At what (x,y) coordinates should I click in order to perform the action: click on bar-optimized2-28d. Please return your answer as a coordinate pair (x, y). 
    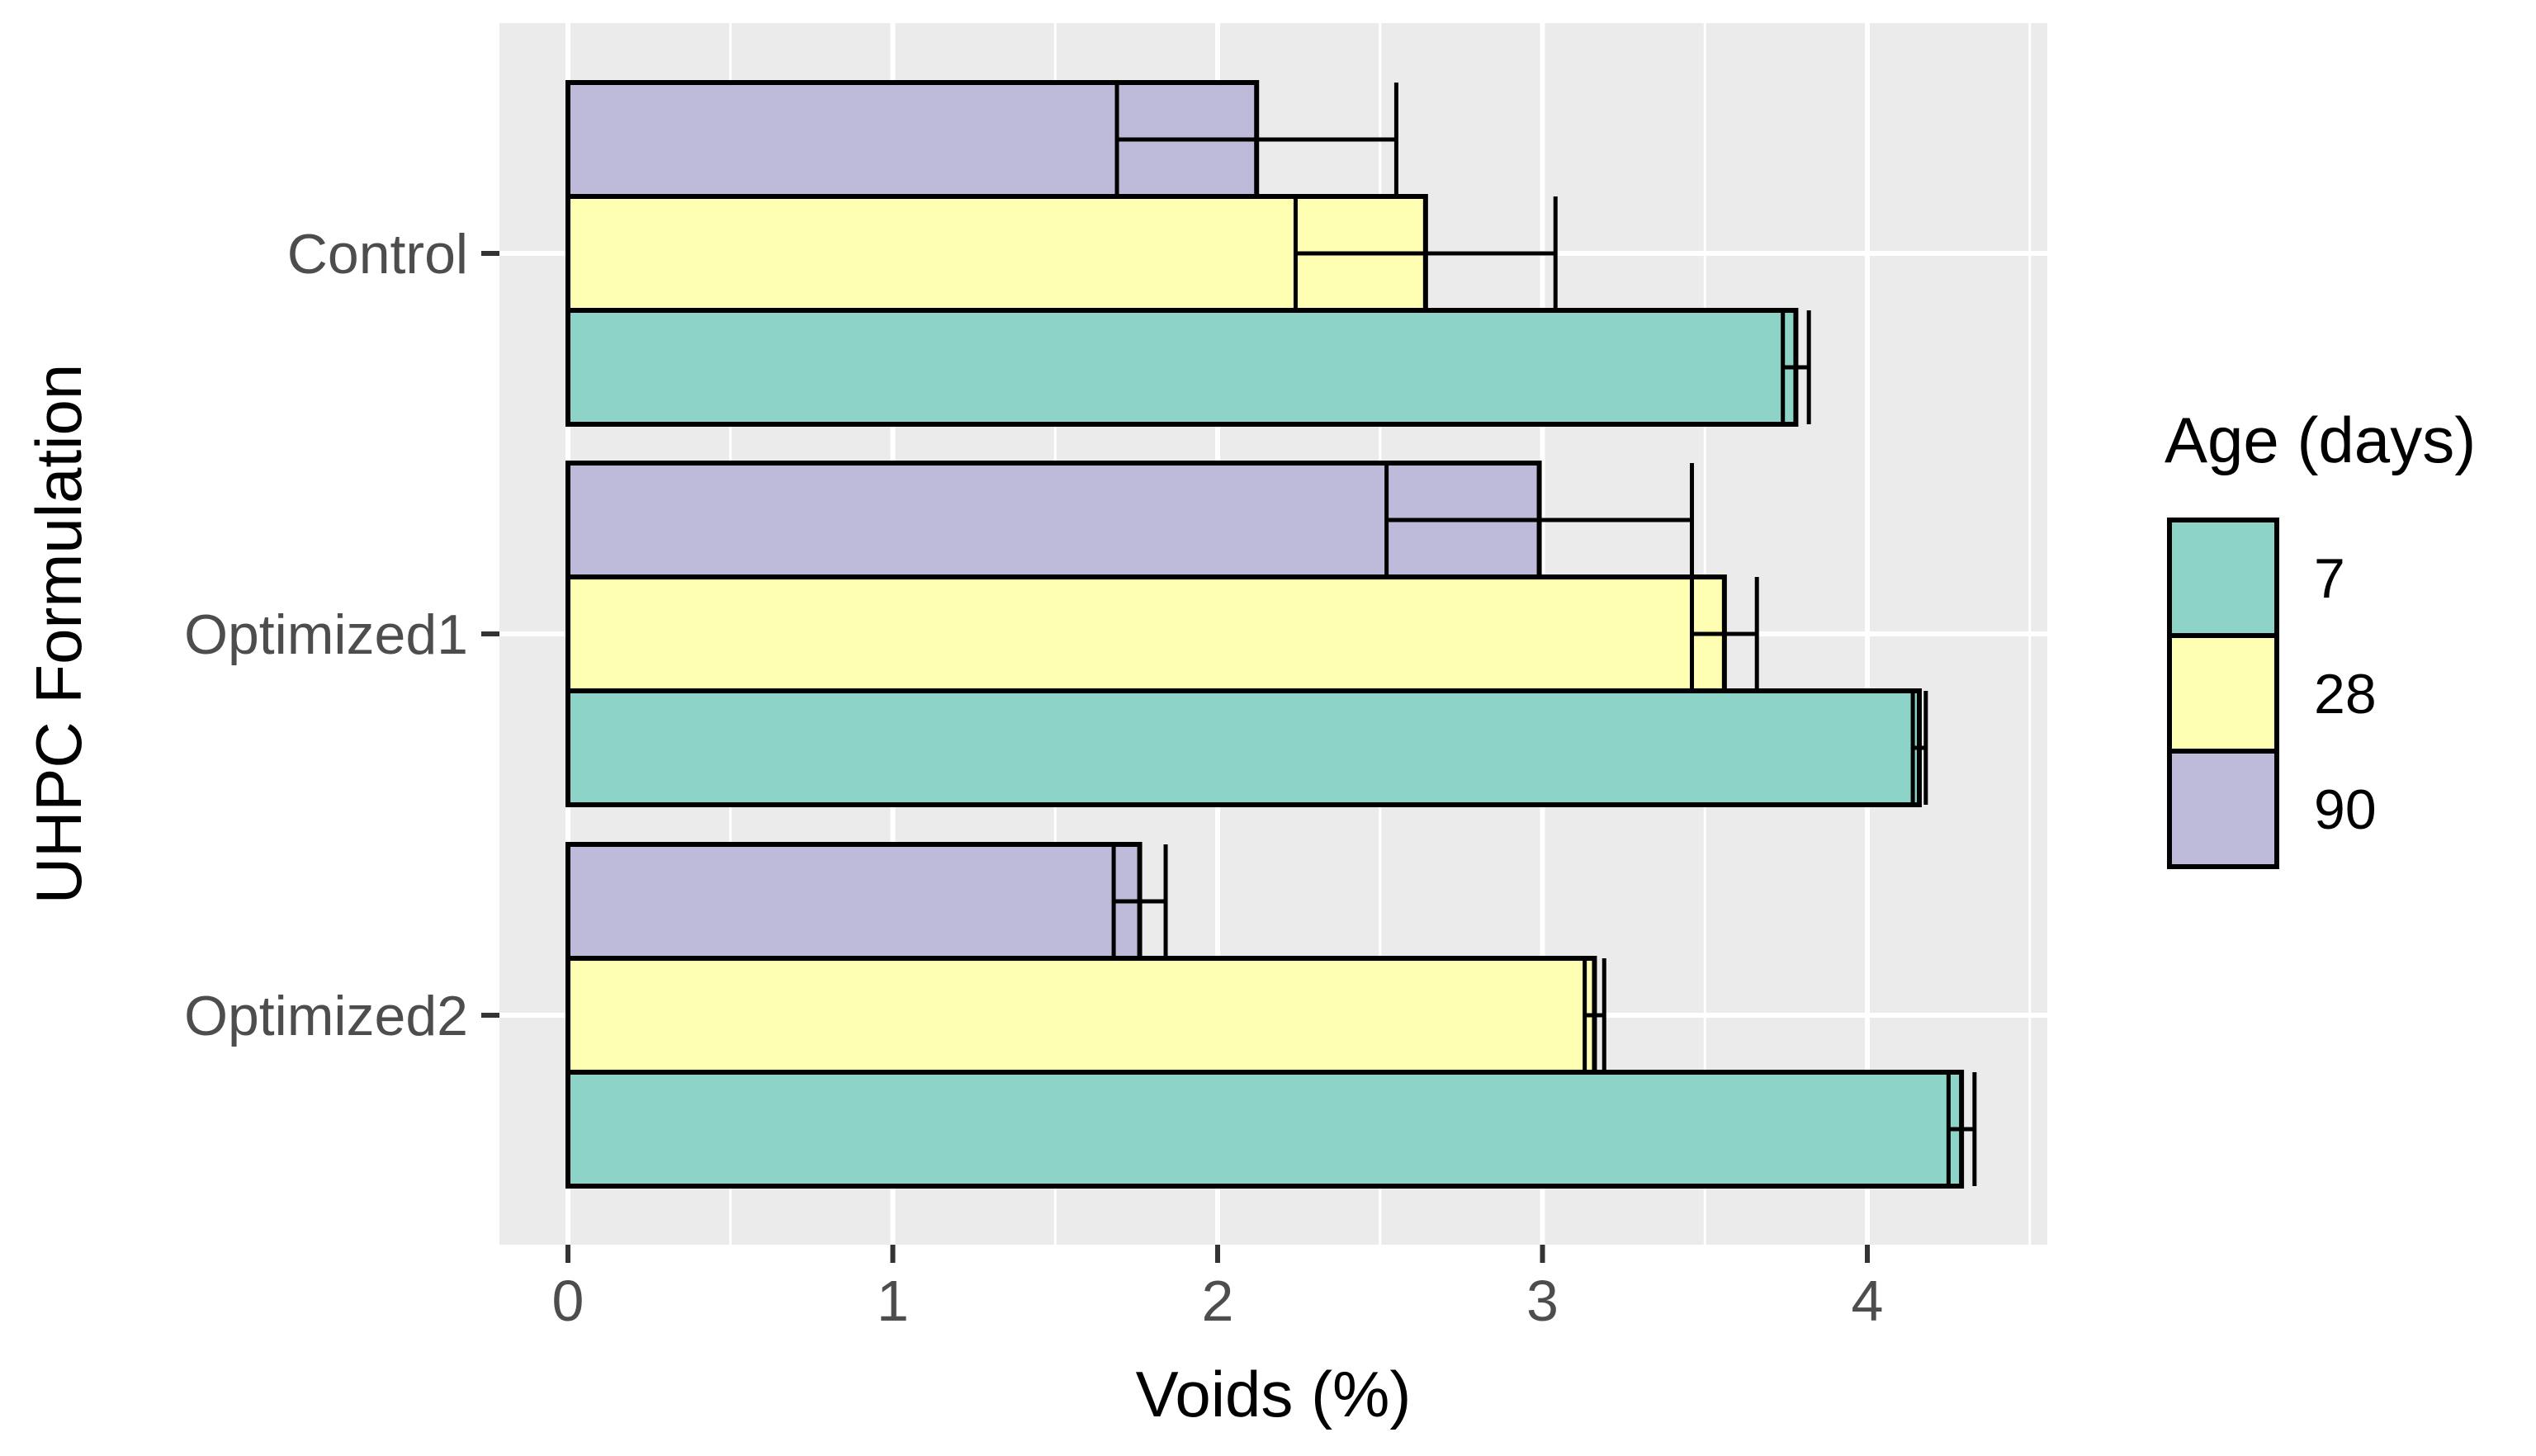
    Looking at the image, I should click on (1081, 1015).